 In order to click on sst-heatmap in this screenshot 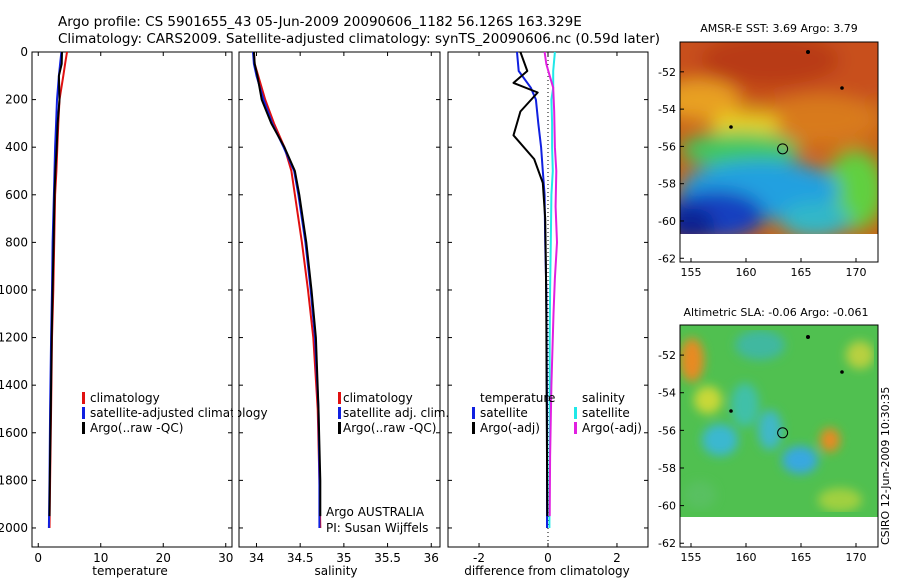, I will do `click(779, 138)`.